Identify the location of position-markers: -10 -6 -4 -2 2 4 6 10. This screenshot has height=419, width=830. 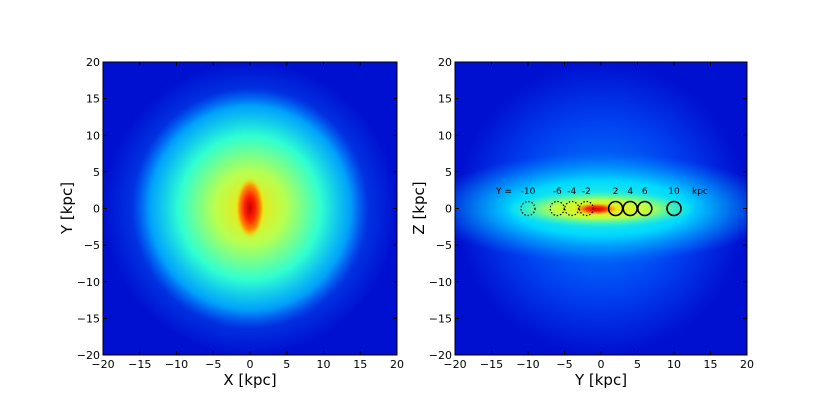
(601, 202).